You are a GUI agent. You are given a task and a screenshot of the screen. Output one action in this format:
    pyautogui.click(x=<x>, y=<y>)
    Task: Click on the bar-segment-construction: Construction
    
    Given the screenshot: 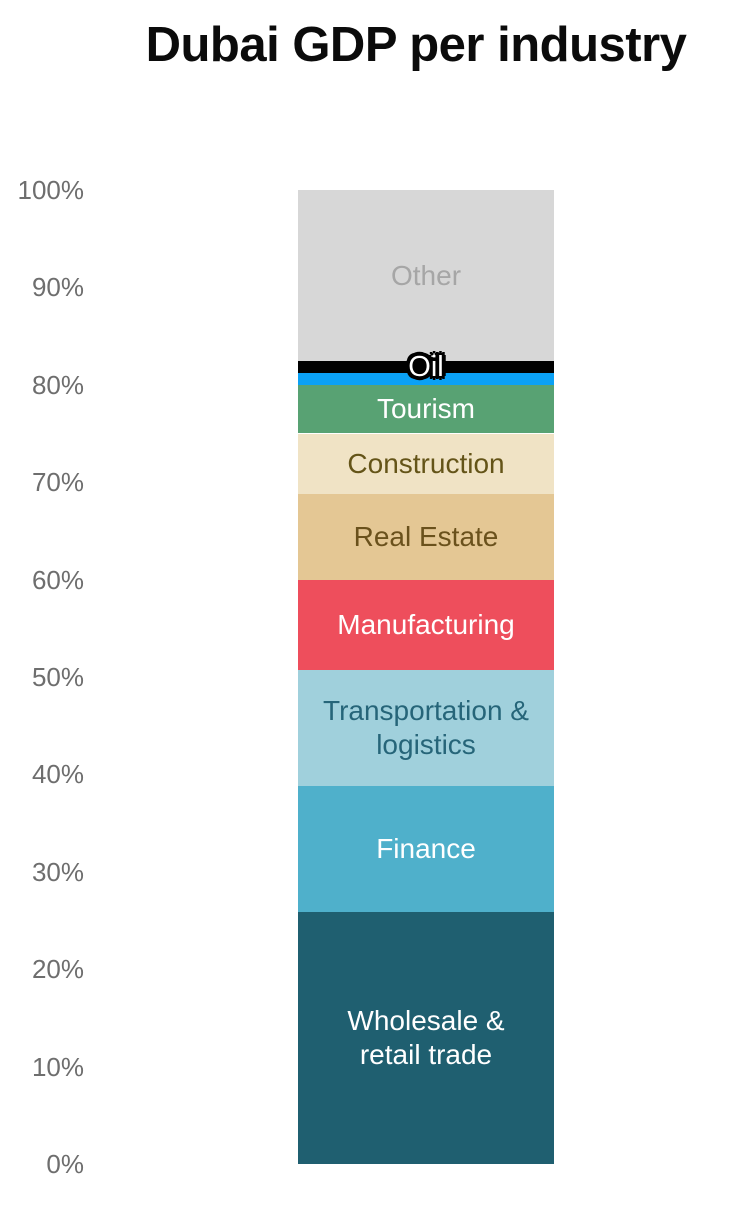 What is the action you would take?
    pyautogui.click(x=426, y=463)
    